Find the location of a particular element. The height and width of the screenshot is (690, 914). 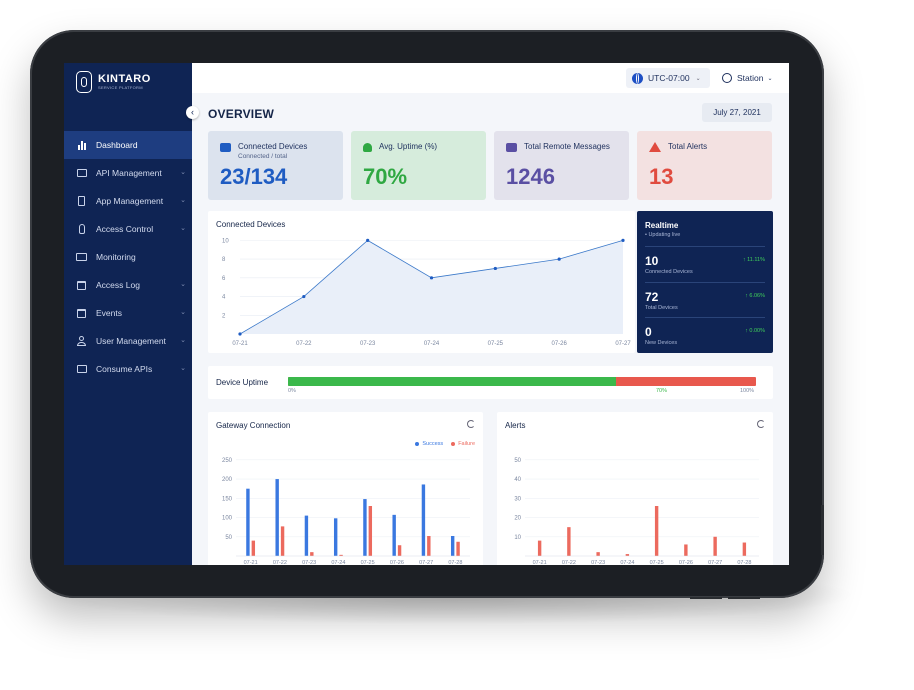

user-circle-icon is located at coordinates (727, 78).